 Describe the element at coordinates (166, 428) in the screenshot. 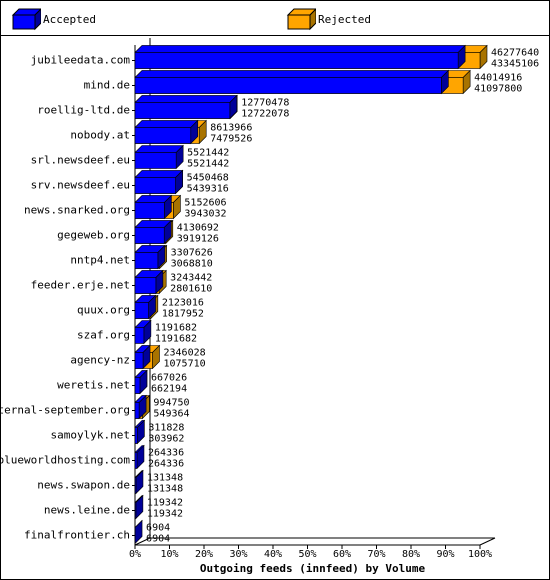

I see `value-label-rejected: 311828` at that location.